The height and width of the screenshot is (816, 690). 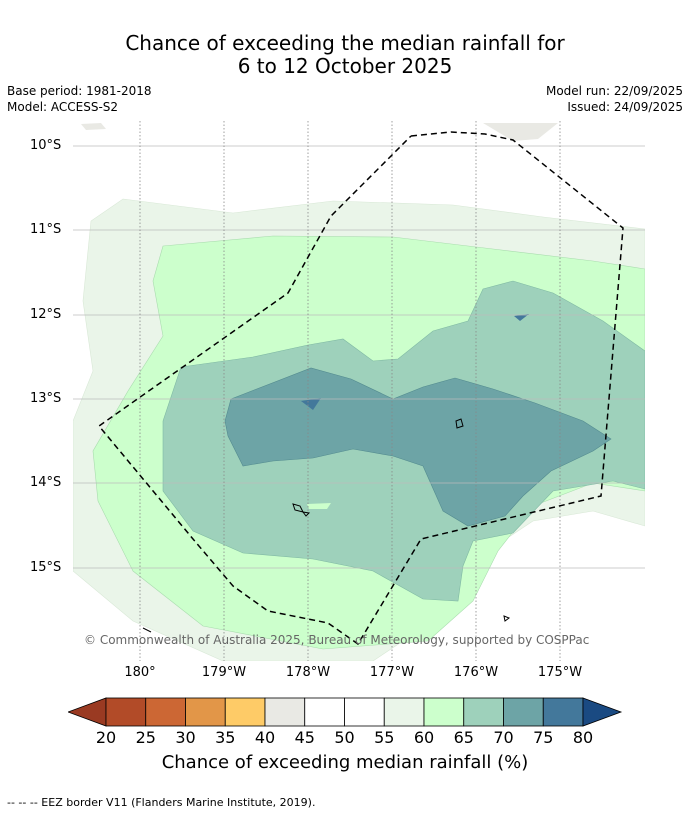 What do you see at coordinates (503, 737) in the screenshot?
I see `colorbar-tick-label: 70` at bounding box center [503, 737].